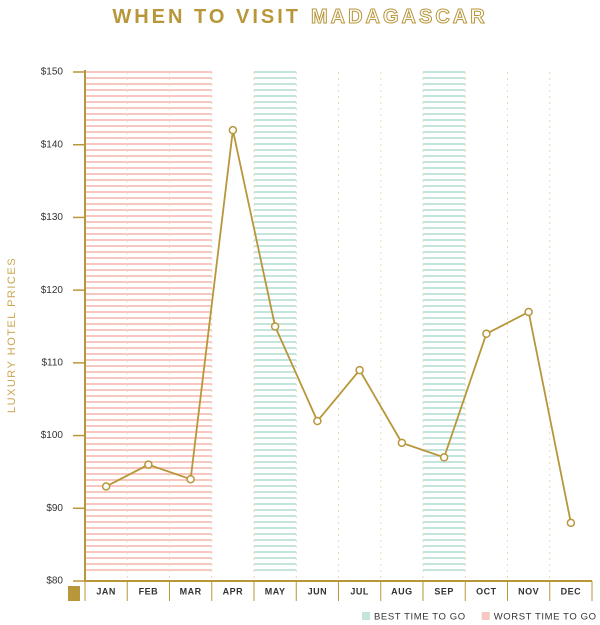  Describe the element at coordinates (52, 435) in the screenshot. I see `y-tick-label: $100` at that location.